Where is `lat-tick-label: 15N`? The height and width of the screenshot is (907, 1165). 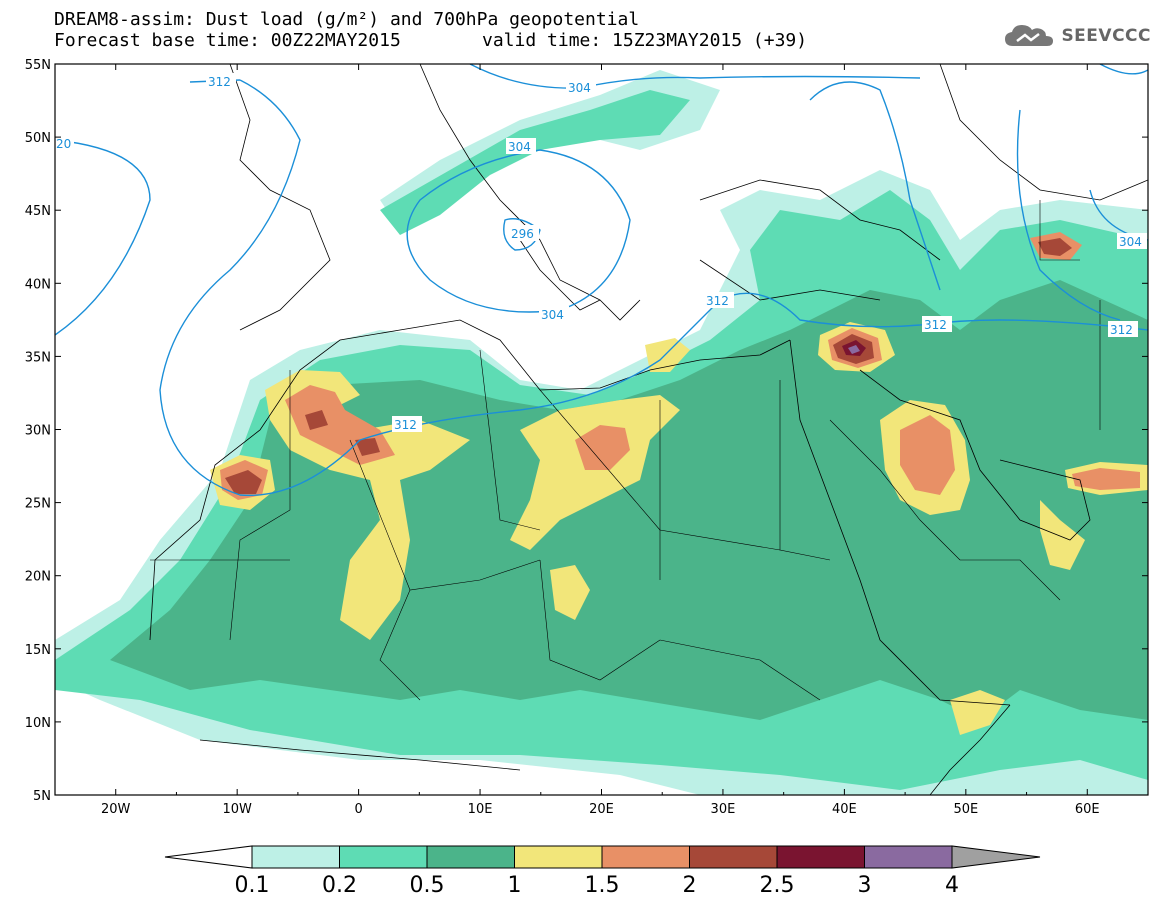 lat-tick-label: 15N is located at coordinates (38, 650).